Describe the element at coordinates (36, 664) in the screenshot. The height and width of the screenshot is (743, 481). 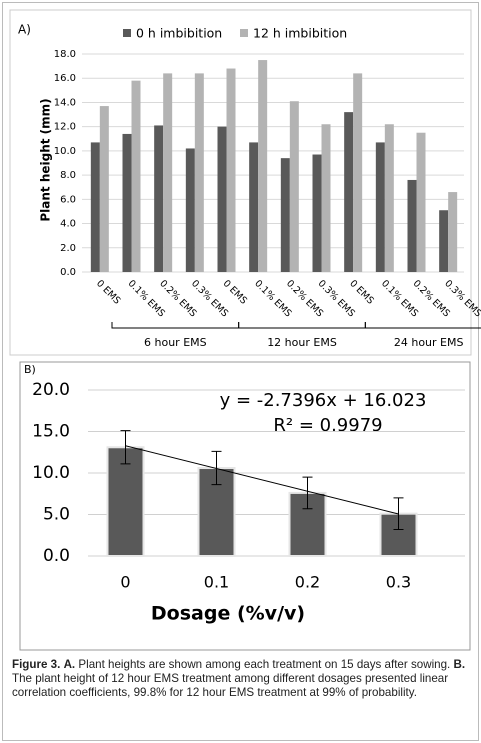
I see `figure-label: Figure 3.` at that location.